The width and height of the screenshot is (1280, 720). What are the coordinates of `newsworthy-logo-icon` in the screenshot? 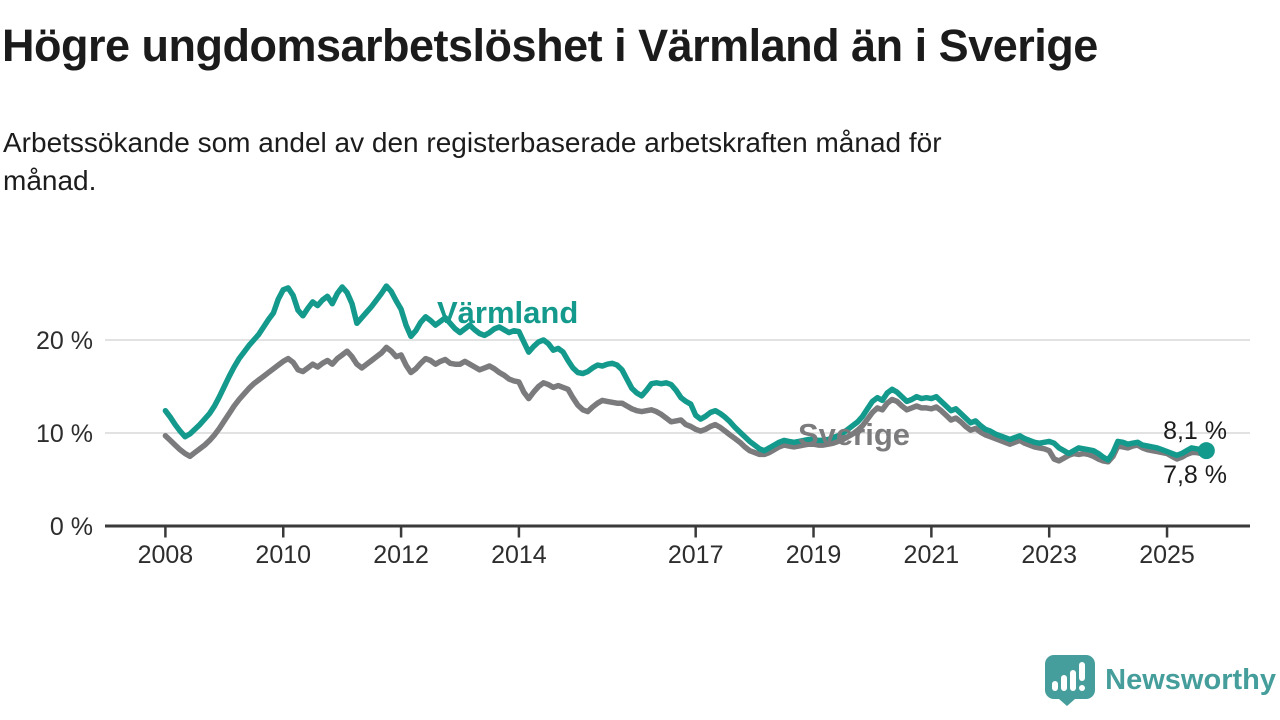 It's located at (1070, 680).